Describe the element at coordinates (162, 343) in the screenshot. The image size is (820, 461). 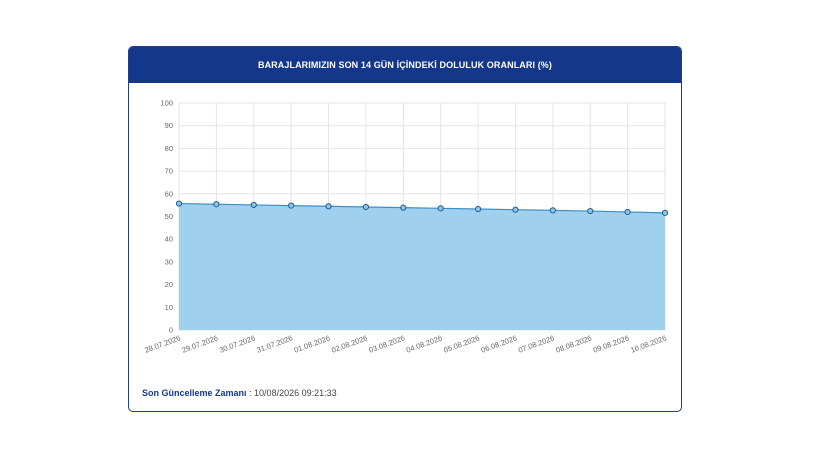
I see `x-tick-label: 28.07.2026` at that location.